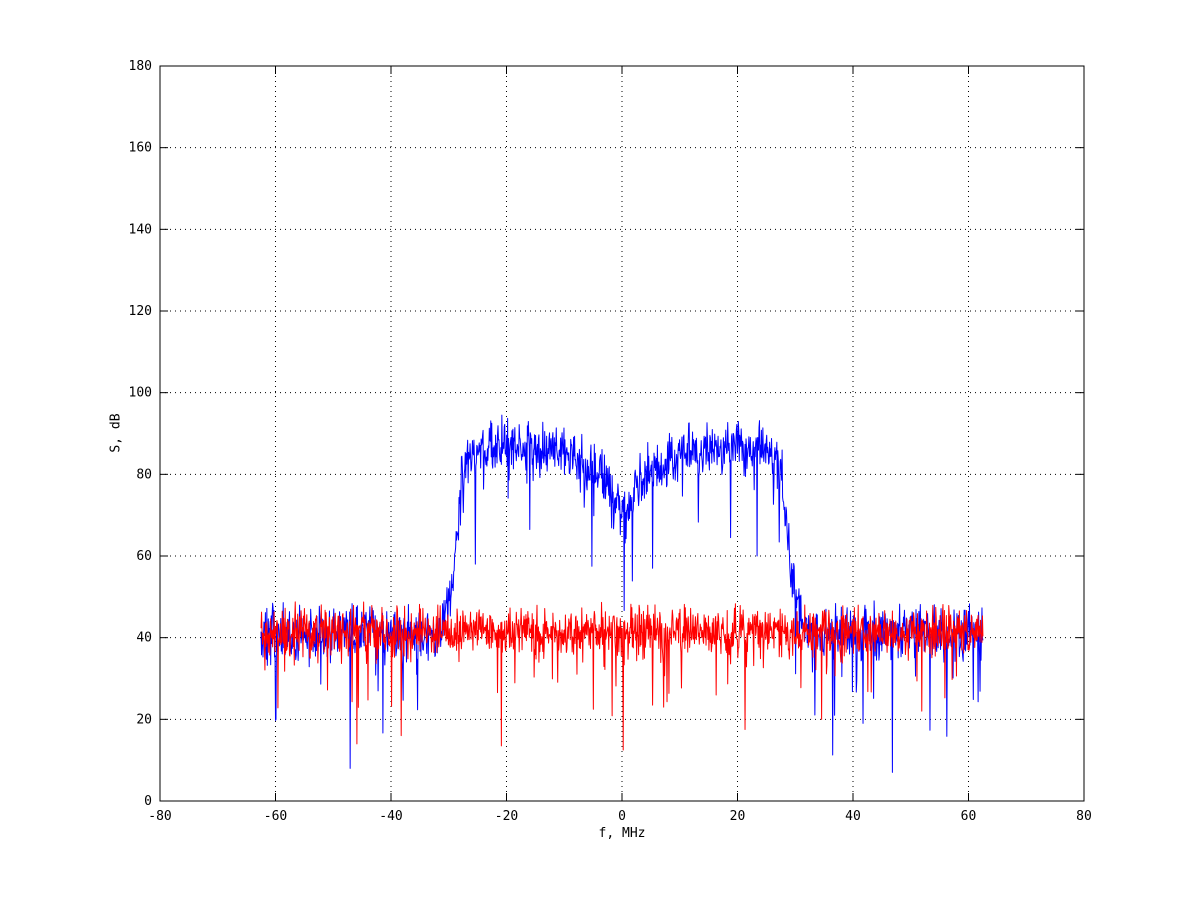  What do you see at coordinates (140, 66) in the screenshot?
I see `y-tick-label: 180` at bounding box center [140, 66].